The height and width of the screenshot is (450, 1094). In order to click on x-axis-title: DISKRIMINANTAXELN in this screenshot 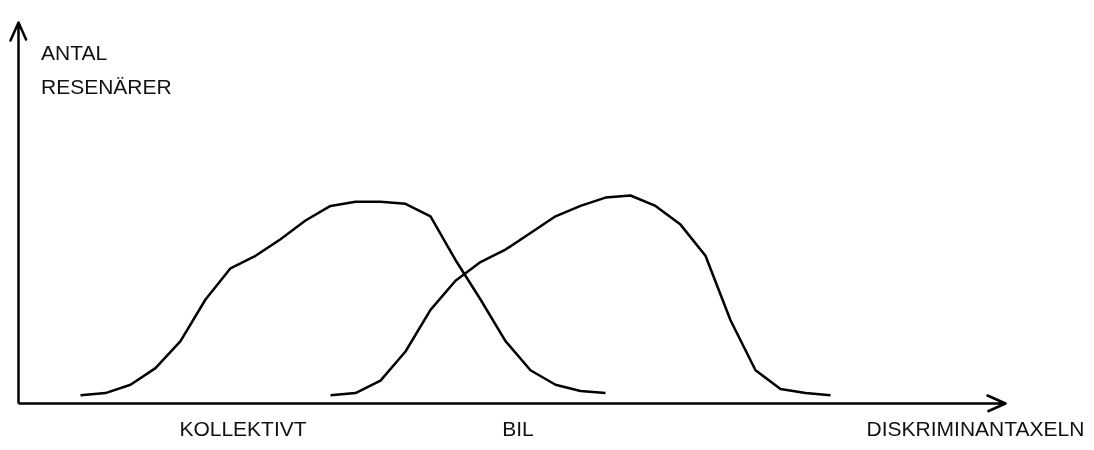, I will do `click(975, 428)`.